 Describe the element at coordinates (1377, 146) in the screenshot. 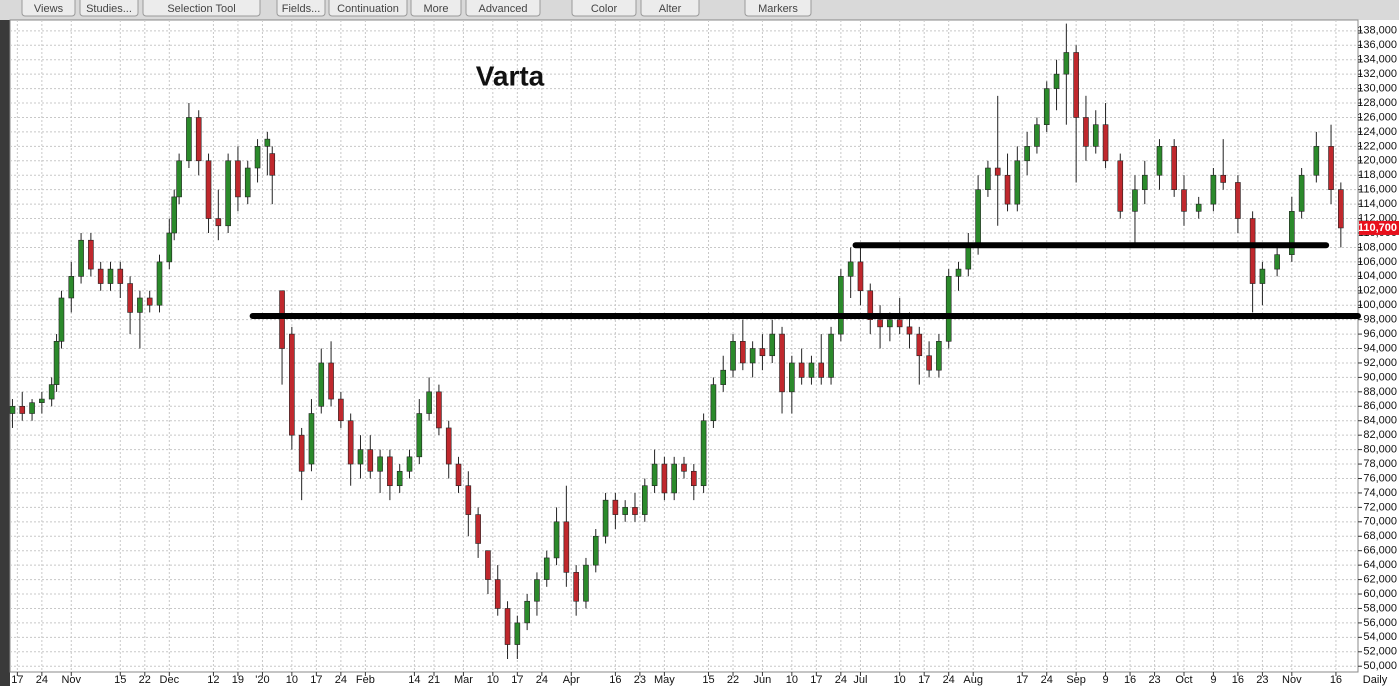

I see `y-tick-label: 122,000` at that location.